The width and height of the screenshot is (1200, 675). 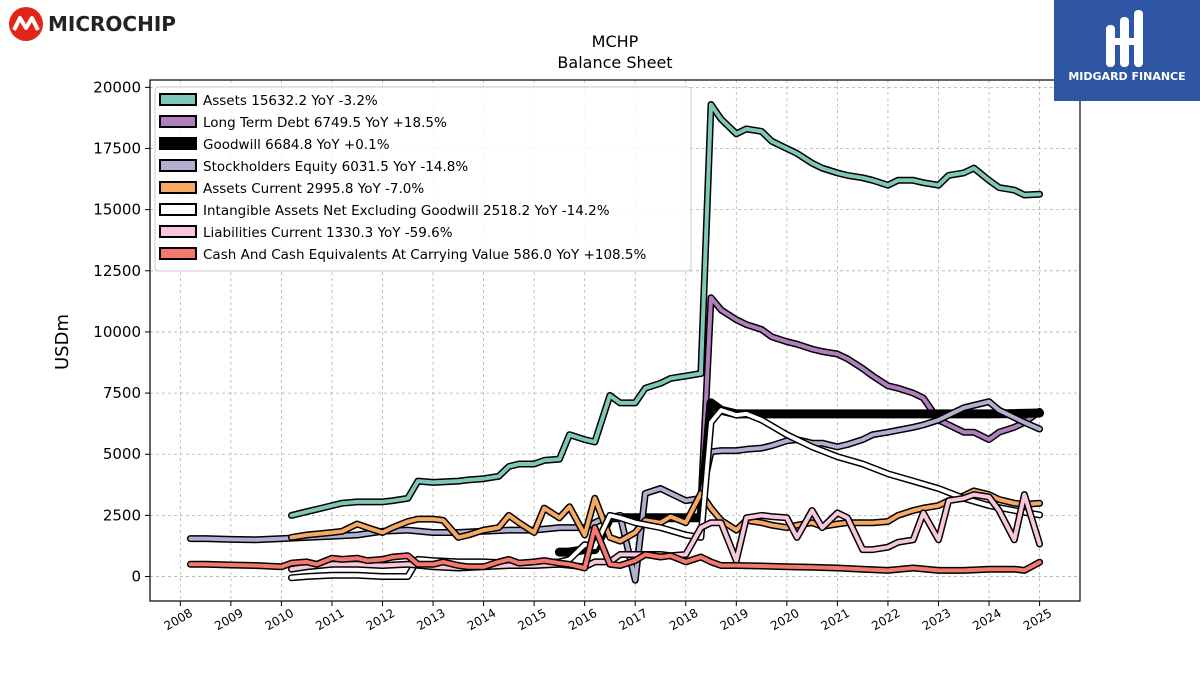 I want to click on x-tick-label: 2018, so click(x=683, y=619).